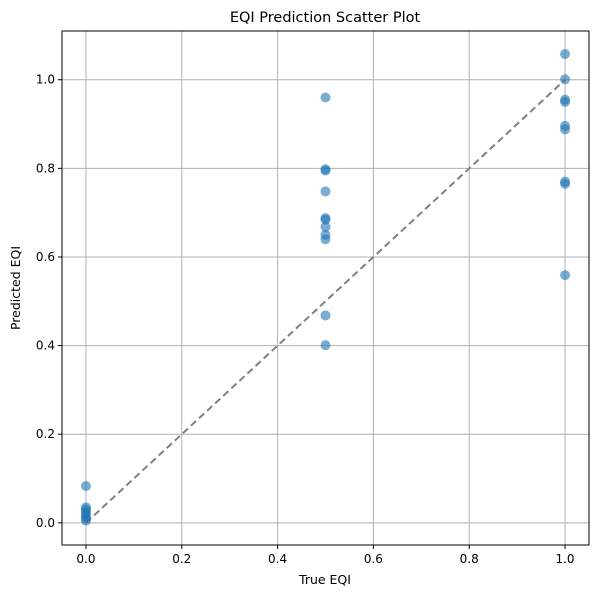 The width and height of the screenshot is (599, 599). Describe the element at coordinates (49, 301) in the screenshot. I see `y-axis-ticks: 0.0 0.2 0.4 0.6 0.8 1.0` at that location.